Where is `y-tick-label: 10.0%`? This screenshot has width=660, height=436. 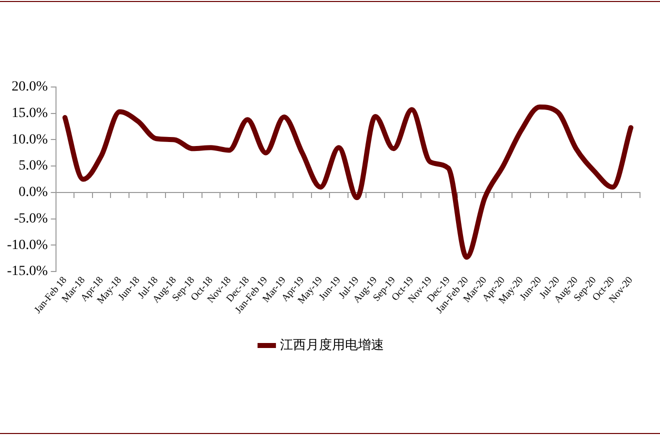
y-tick-label: 10.0% is located at coordinates (30, 140).